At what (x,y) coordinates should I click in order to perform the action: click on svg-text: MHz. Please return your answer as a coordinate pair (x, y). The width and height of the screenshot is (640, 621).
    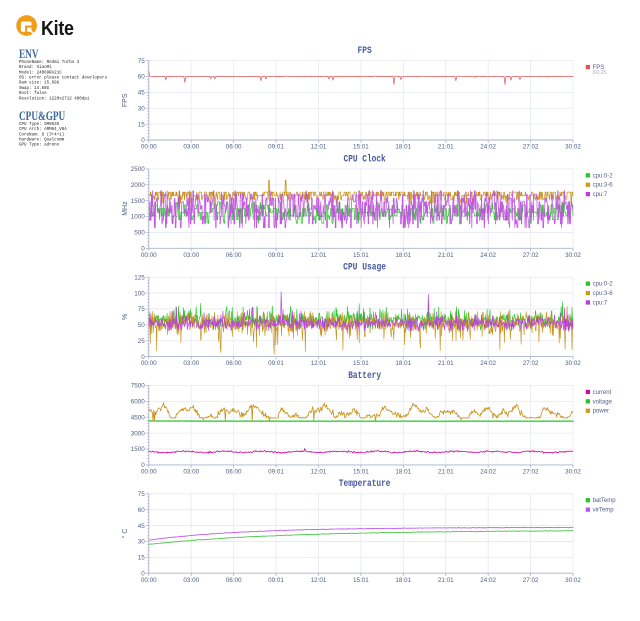
    Looking at the image, I should click on (125, 208).